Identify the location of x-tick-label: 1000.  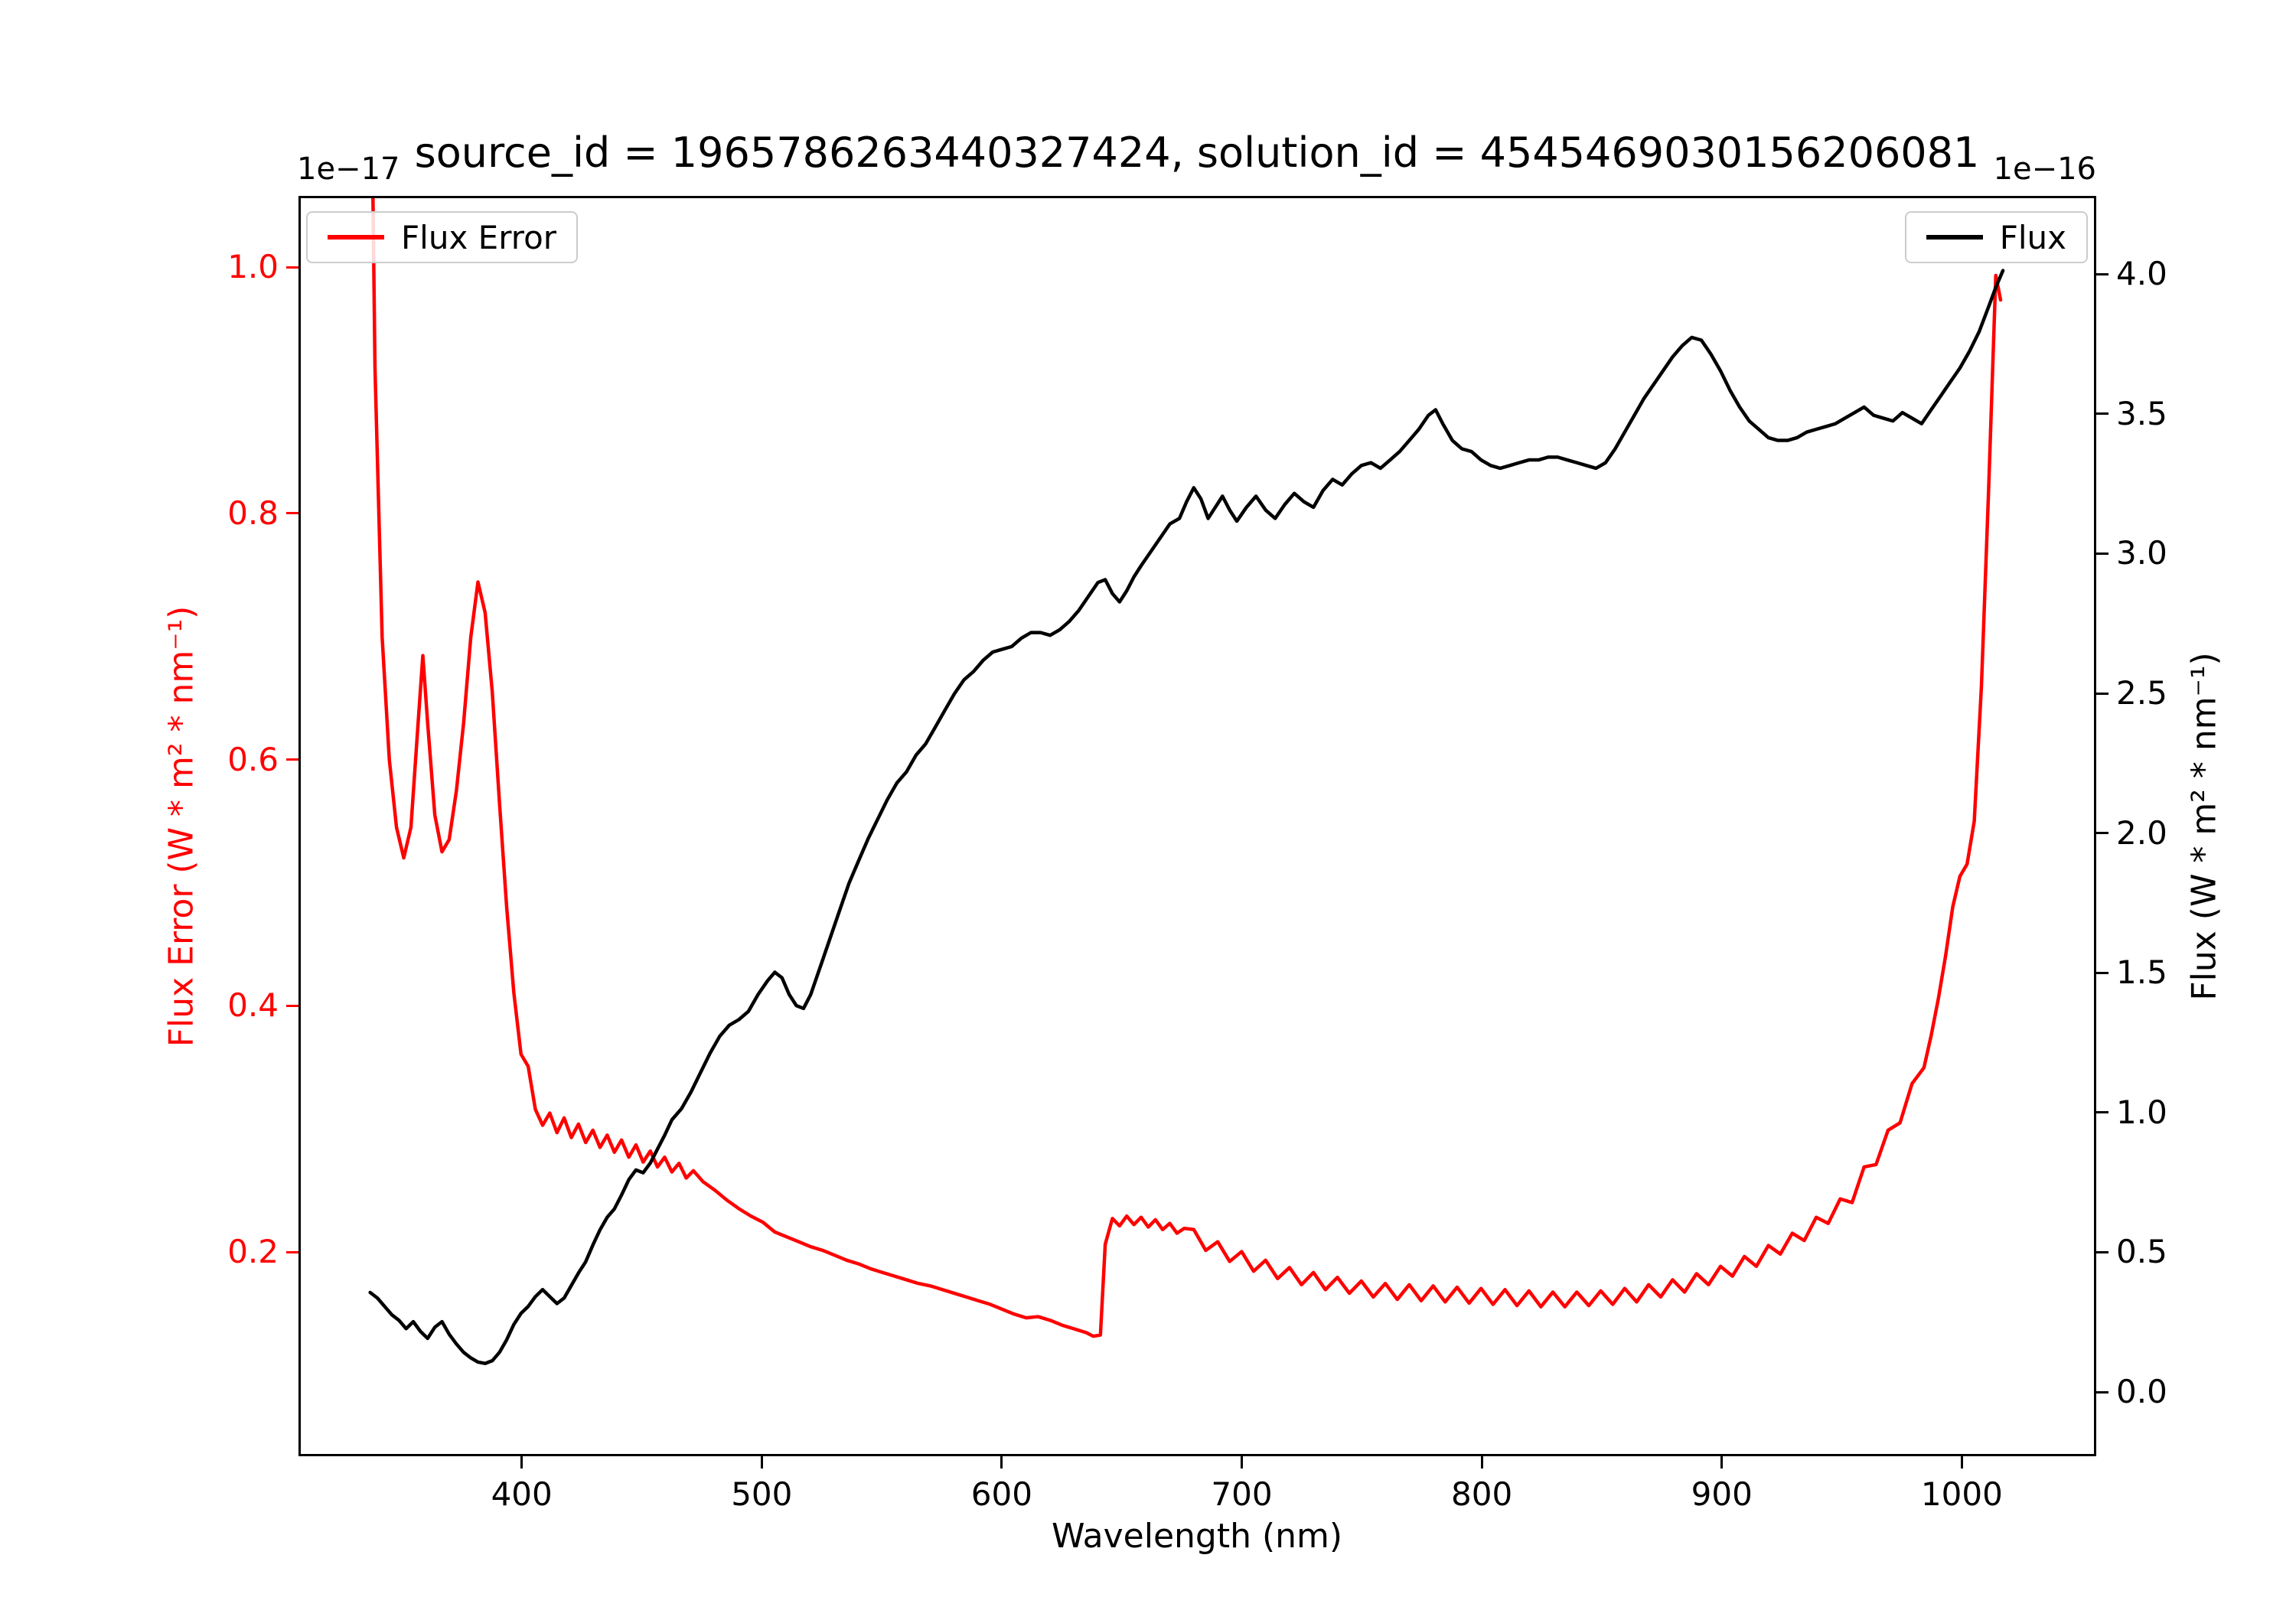
(1961, 1494).